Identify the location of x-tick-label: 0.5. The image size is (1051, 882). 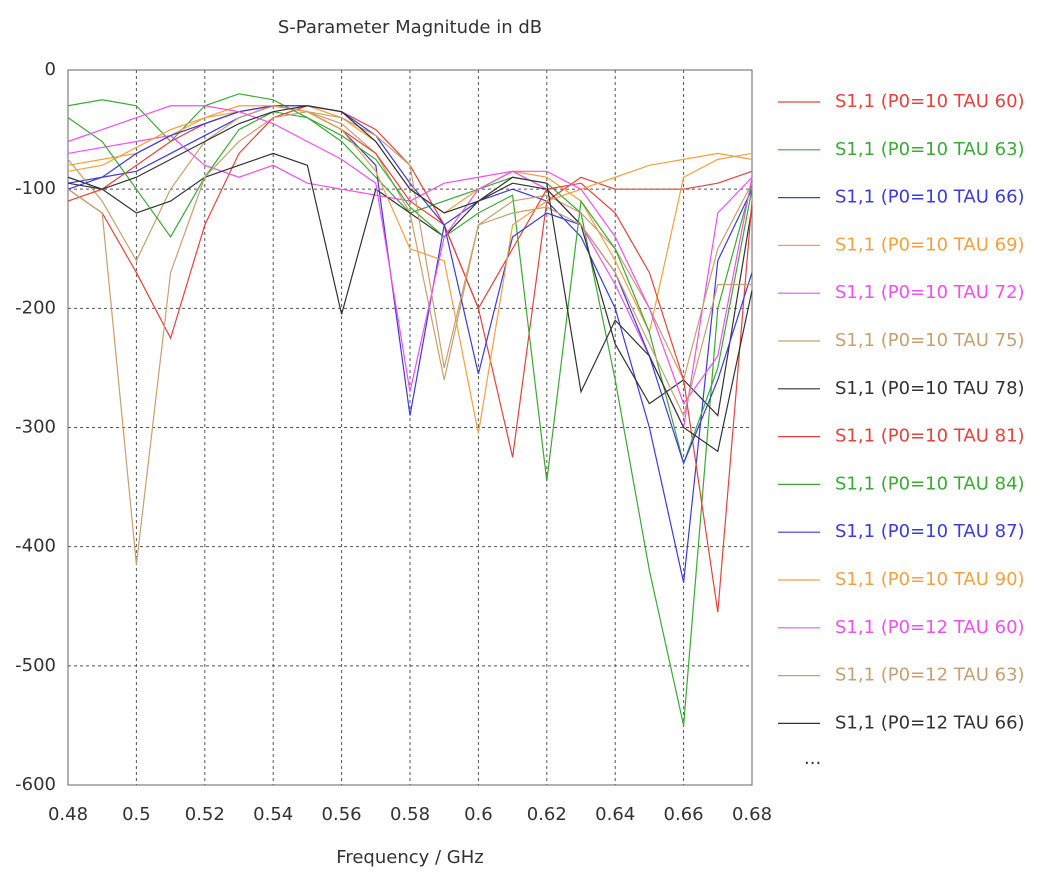
(136, 814).